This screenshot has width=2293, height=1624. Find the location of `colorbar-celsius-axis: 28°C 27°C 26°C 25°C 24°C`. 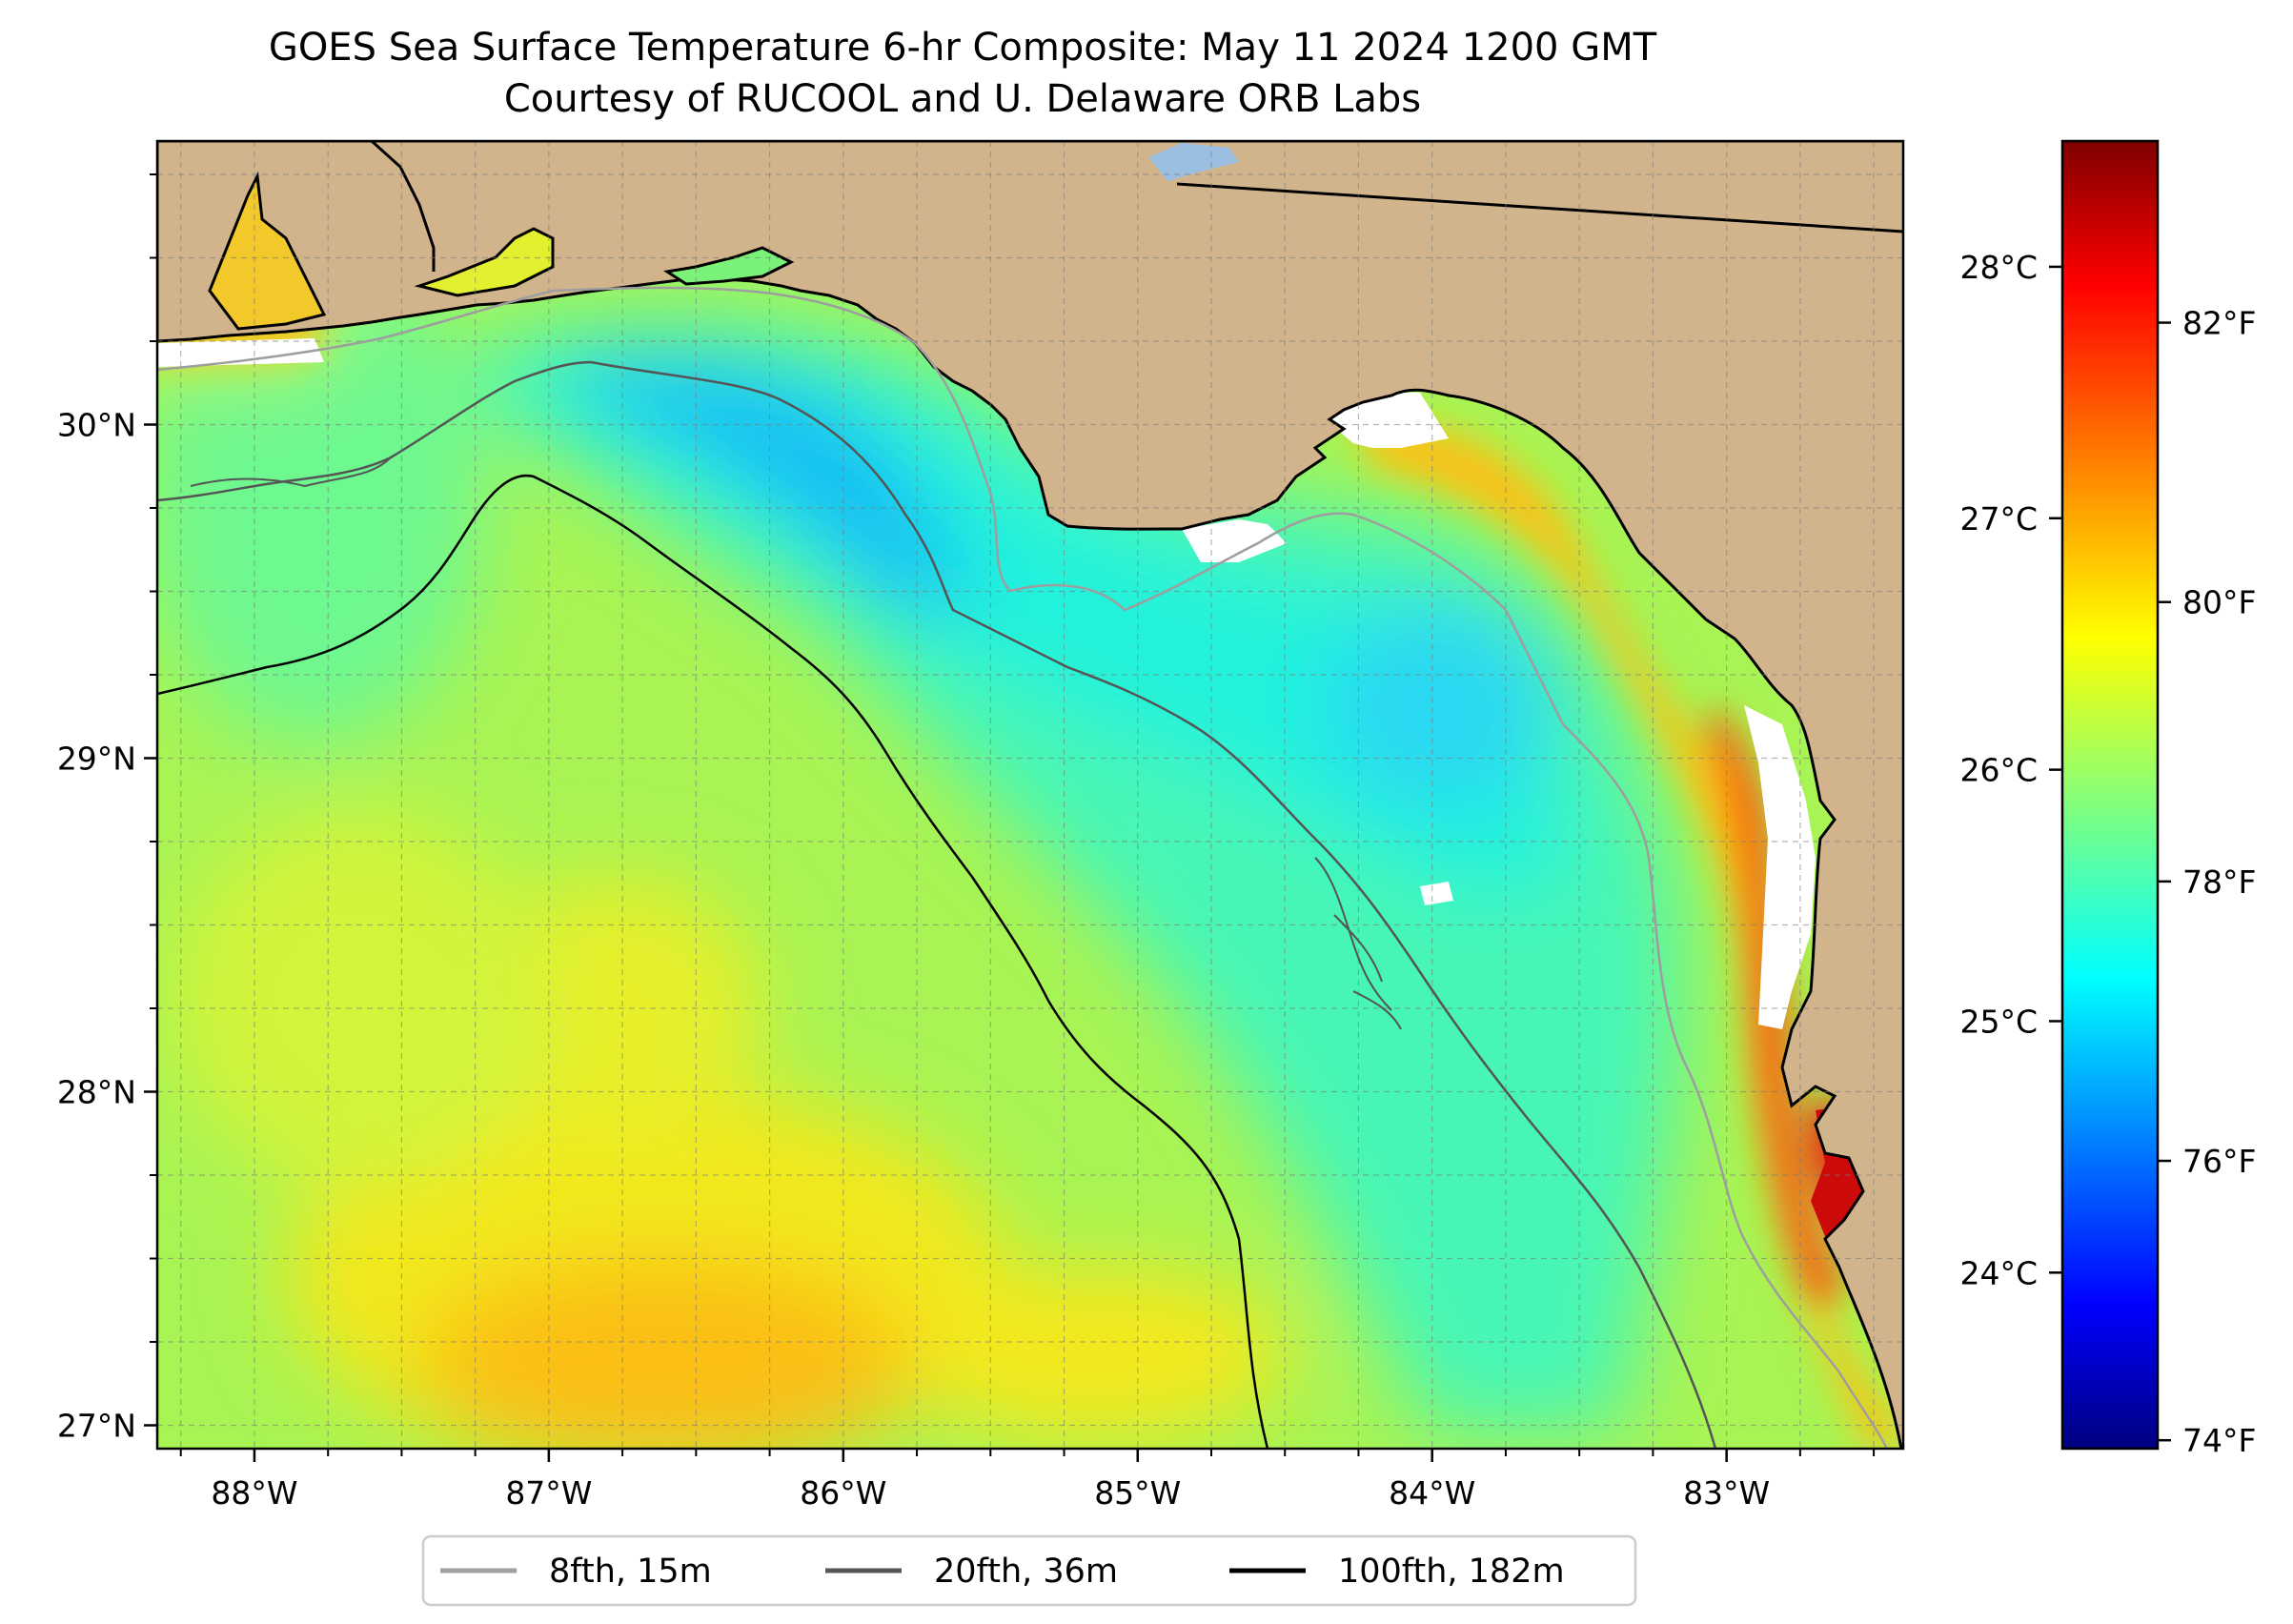

colorbar-celsius-axis: 28°C 27°C 26°C 25°C 24°C is located at coordinates (2011, 770).